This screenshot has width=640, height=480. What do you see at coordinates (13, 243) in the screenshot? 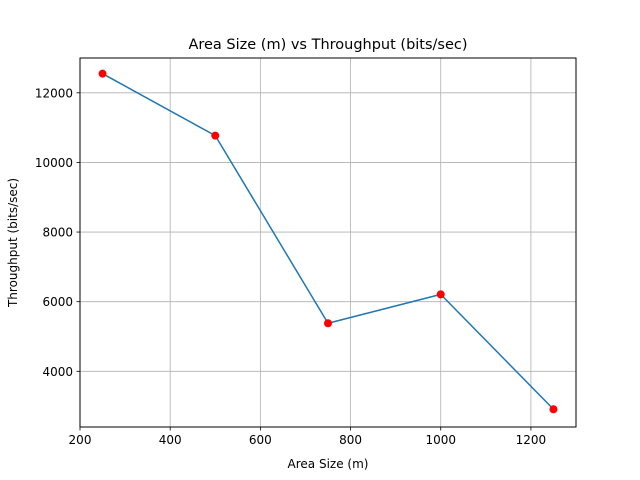
I see `y-axis-label: Throughput (bits/sec)` at bounding box center [13, 243].